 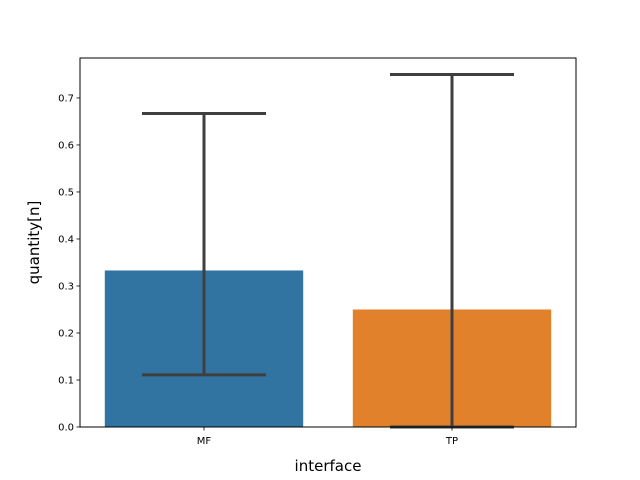 What do you see at coordinates (66, 98) in the screenshot?
I see `y-tick-label: 0.7` at bounding box center [66, 98].